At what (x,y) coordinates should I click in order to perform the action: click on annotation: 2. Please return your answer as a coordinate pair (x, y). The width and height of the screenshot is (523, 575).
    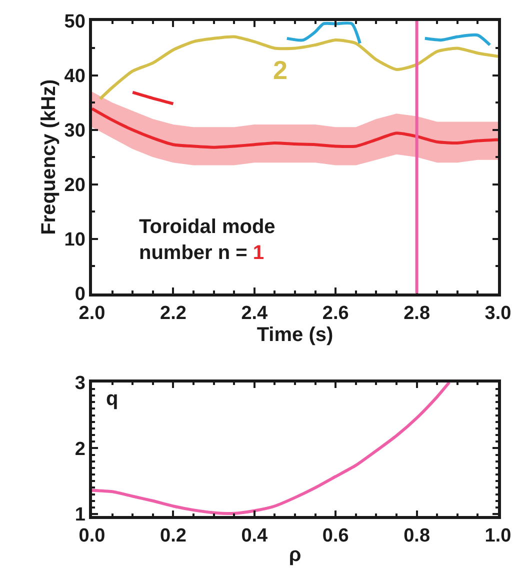
    Looking at the image, I should click on (280, 70).